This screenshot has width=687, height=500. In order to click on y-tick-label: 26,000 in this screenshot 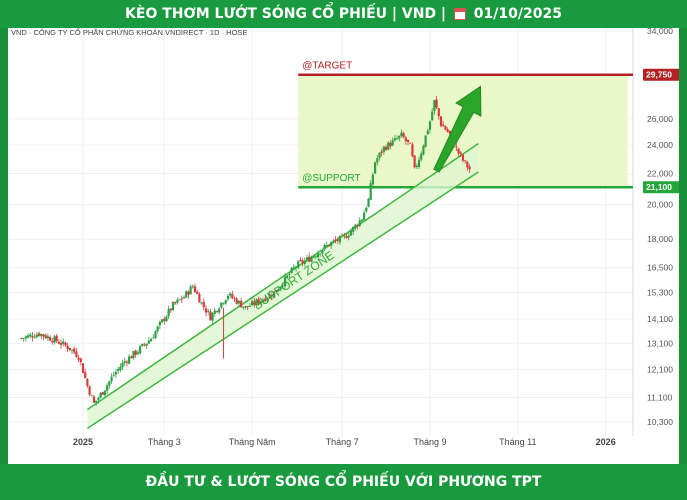, I will do `click(660, 119)`.